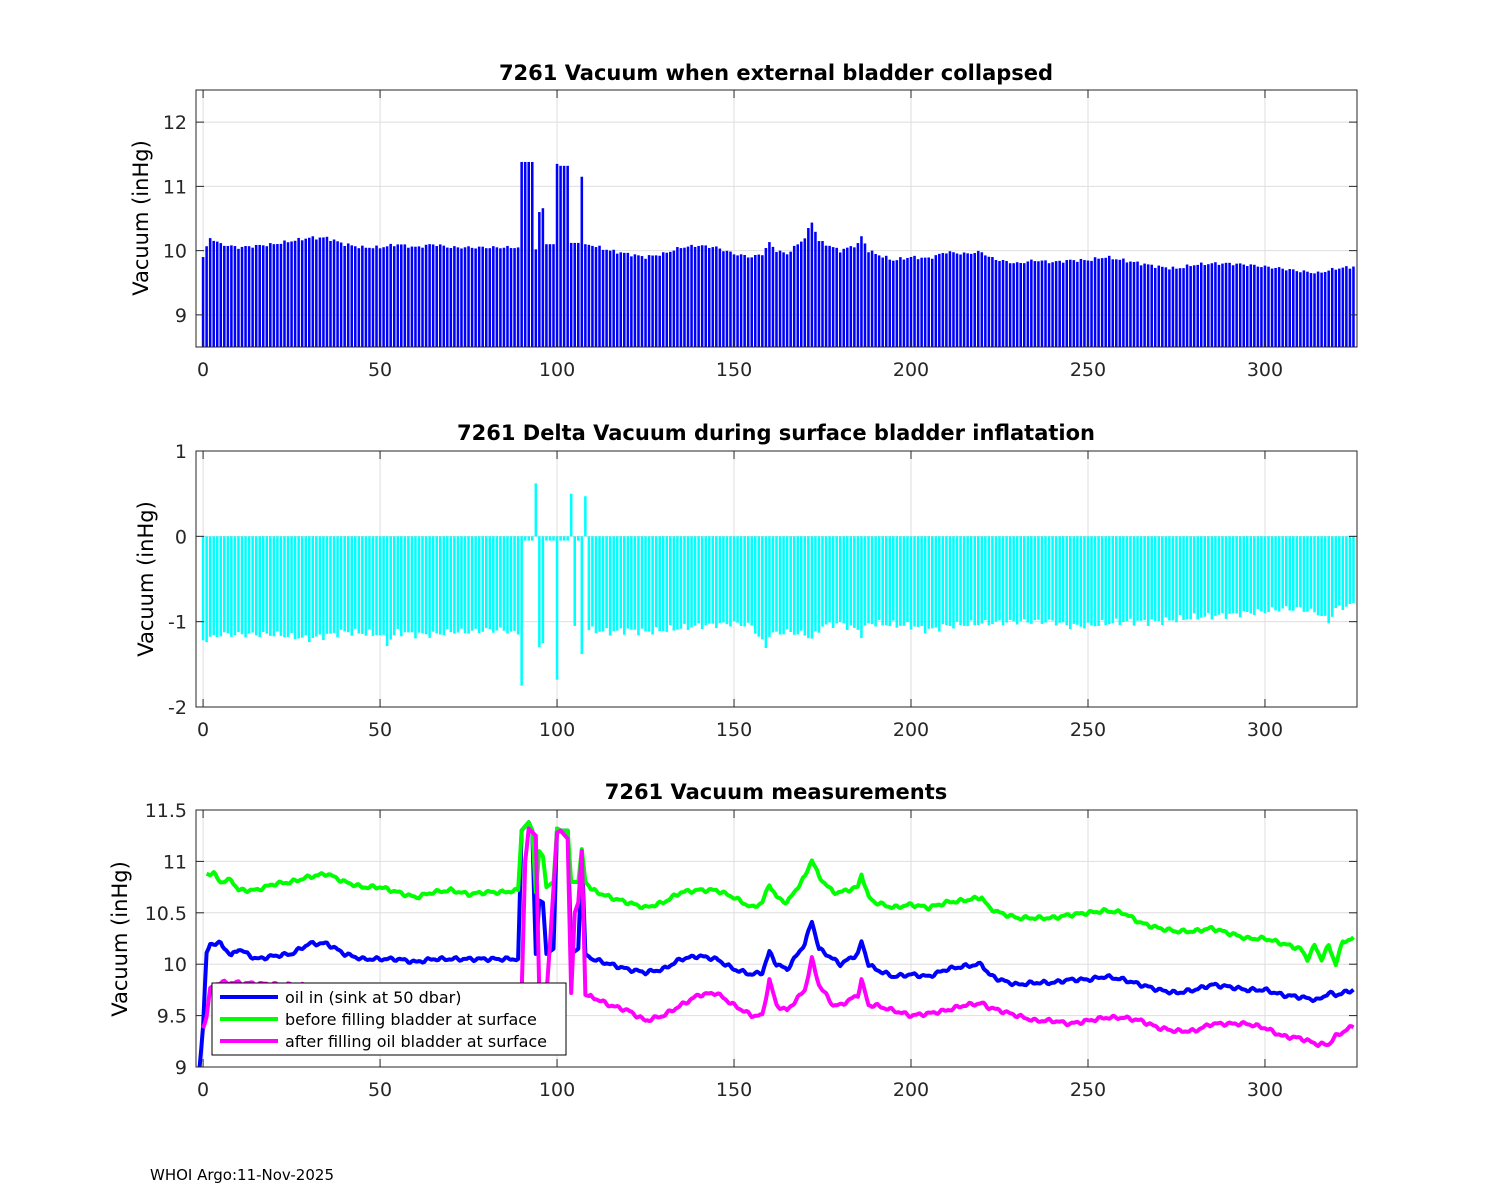  I want to click on x-tick-label: 0, so click(203, 730).